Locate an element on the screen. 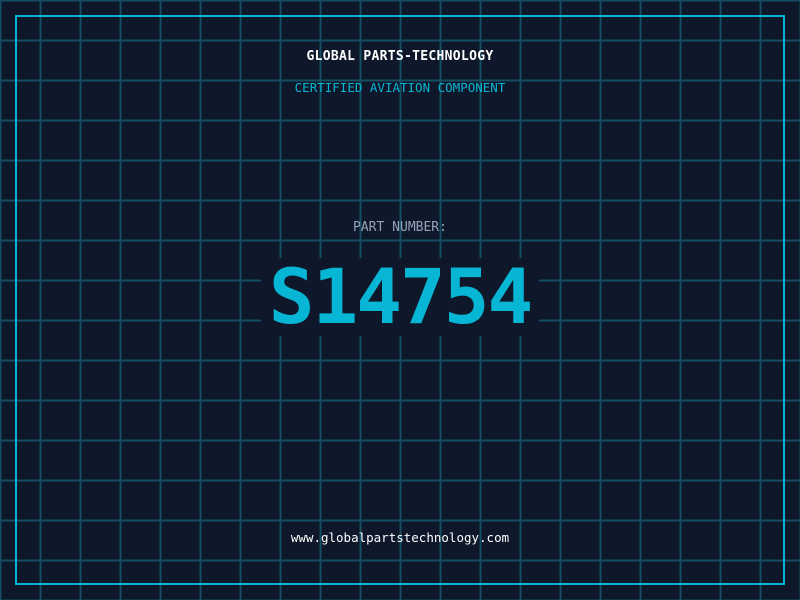 This screenshot has height=600, width=800. certification-subtitle: CERTIFIED AVIATION COMPONENT is located at coordinates (400, 87).